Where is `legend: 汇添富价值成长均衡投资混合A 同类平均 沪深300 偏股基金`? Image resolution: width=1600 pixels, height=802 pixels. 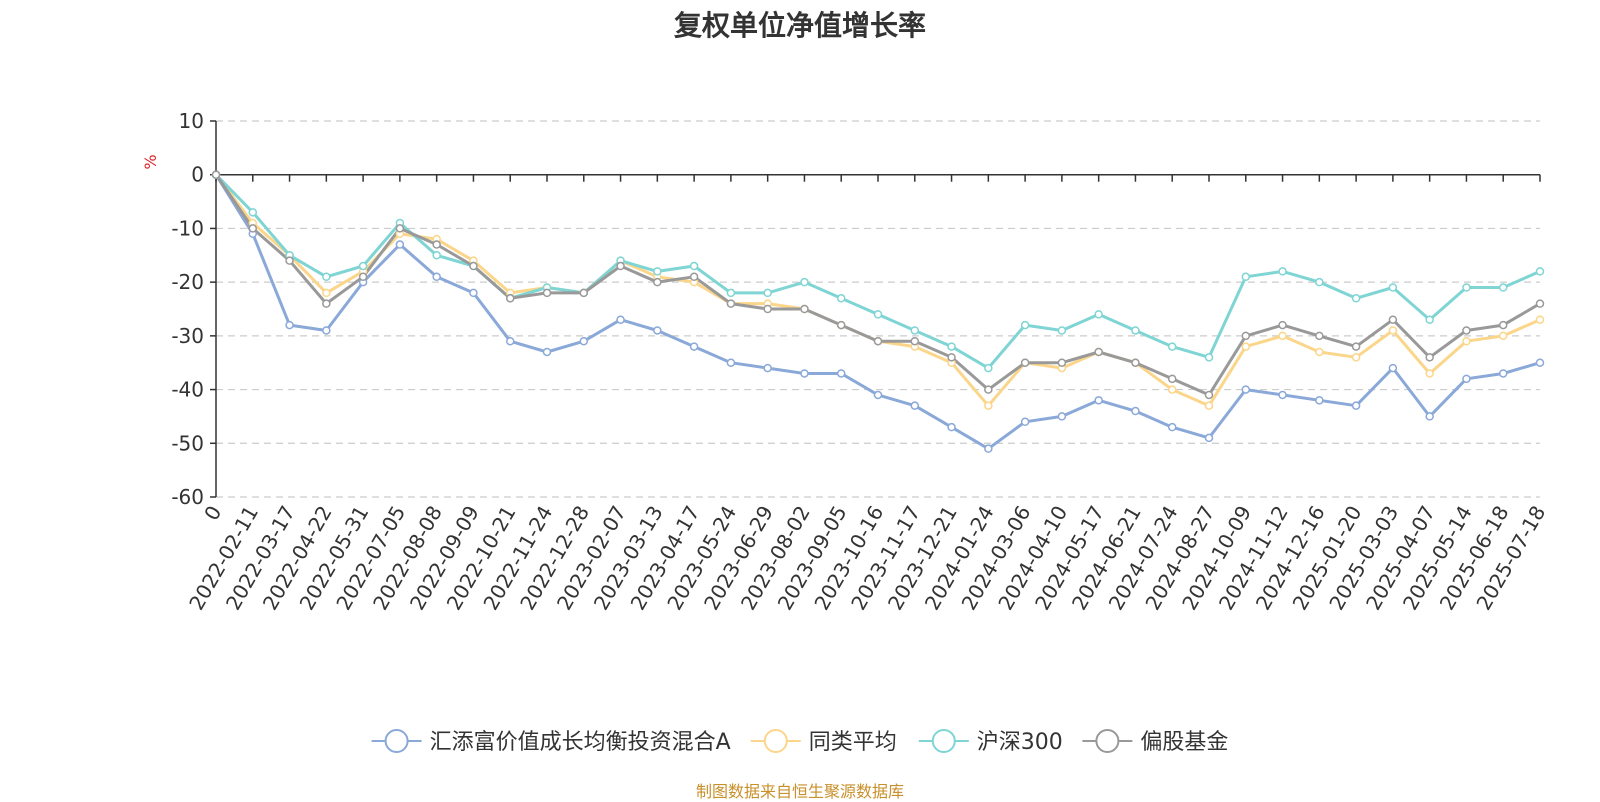
legend: 汇添富价值成长均衡投资混合A 同类平均 沪深300 偏股基金 is located at coordinates (799, 742).